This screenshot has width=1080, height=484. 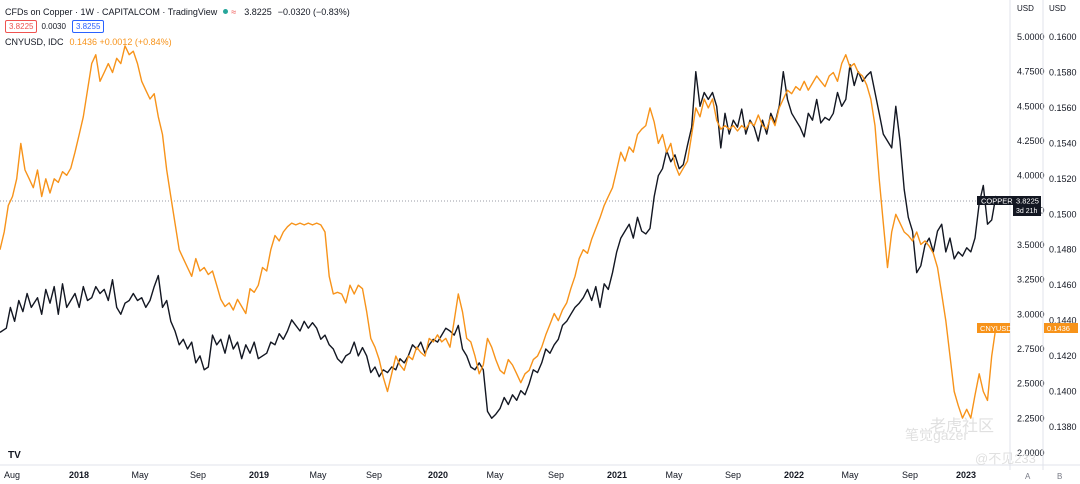 I want to click on right-y-tick-label: 0.1460, so click(x=1063, y=285).